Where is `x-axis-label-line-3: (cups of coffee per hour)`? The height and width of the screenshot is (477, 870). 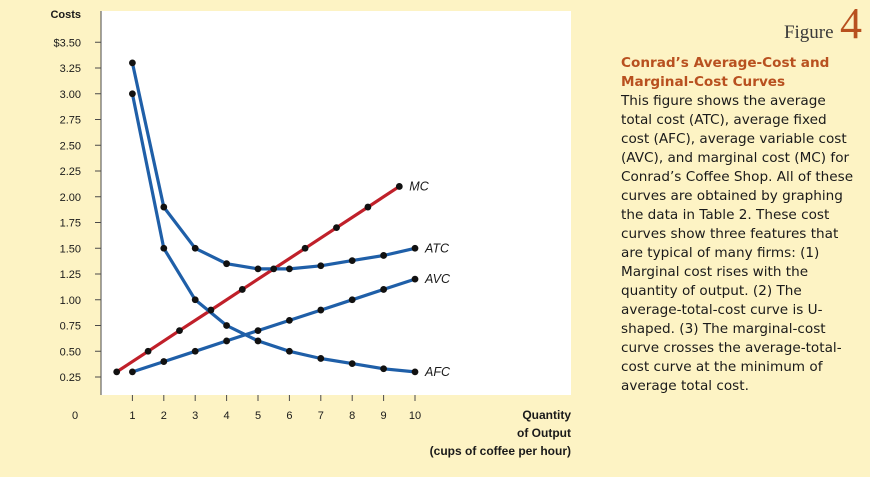
x-axis-label-line-3: (cups of coffee per hour) is located at coordinates (500, 451).